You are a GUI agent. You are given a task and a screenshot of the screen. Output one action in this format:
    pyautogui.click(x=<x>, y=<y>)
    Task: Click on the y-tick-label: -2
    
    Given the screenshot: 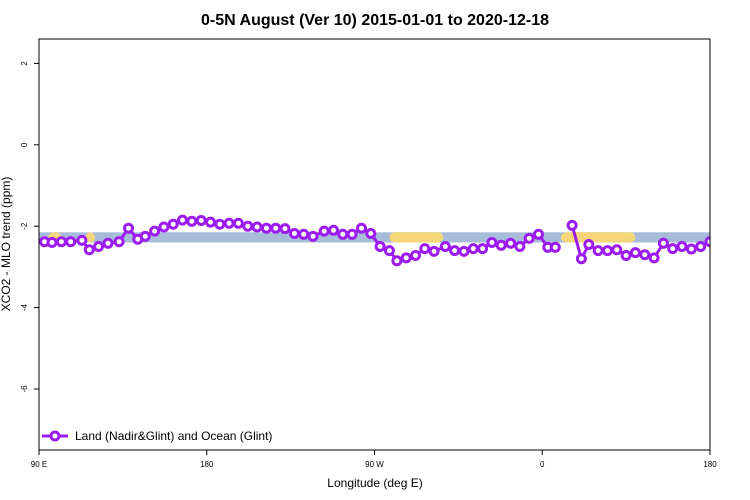 What is the action you would take?
    pyautogui.click(x=24, y=226)
    